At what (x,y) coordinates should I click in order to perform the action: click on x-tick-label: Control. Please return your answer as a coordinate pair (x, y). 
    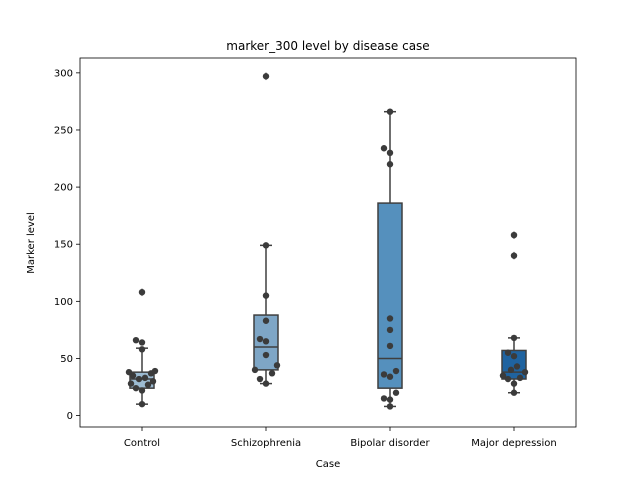
    Looking at the image, I should click on (142, 443).